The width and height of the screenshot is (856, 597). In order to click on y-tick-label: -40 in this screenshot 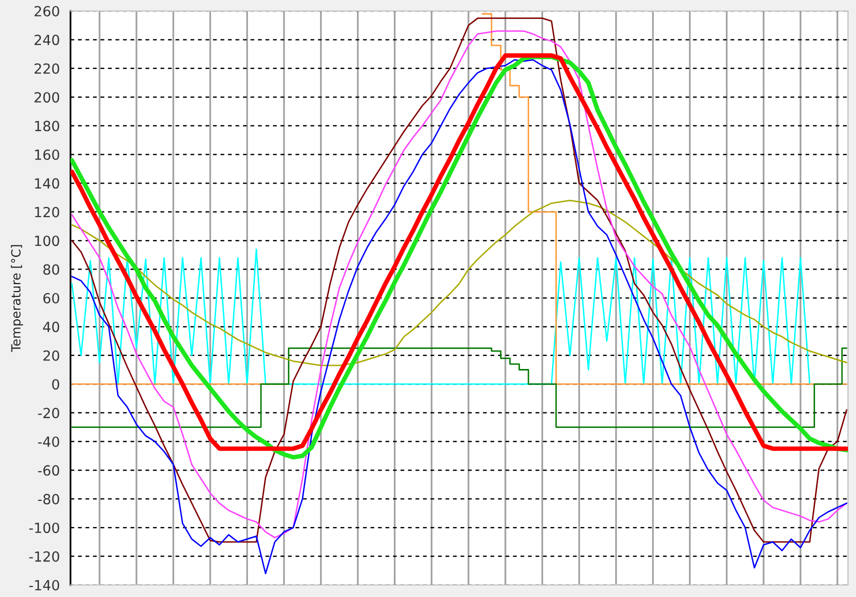, I will do `click(49, 441)`.